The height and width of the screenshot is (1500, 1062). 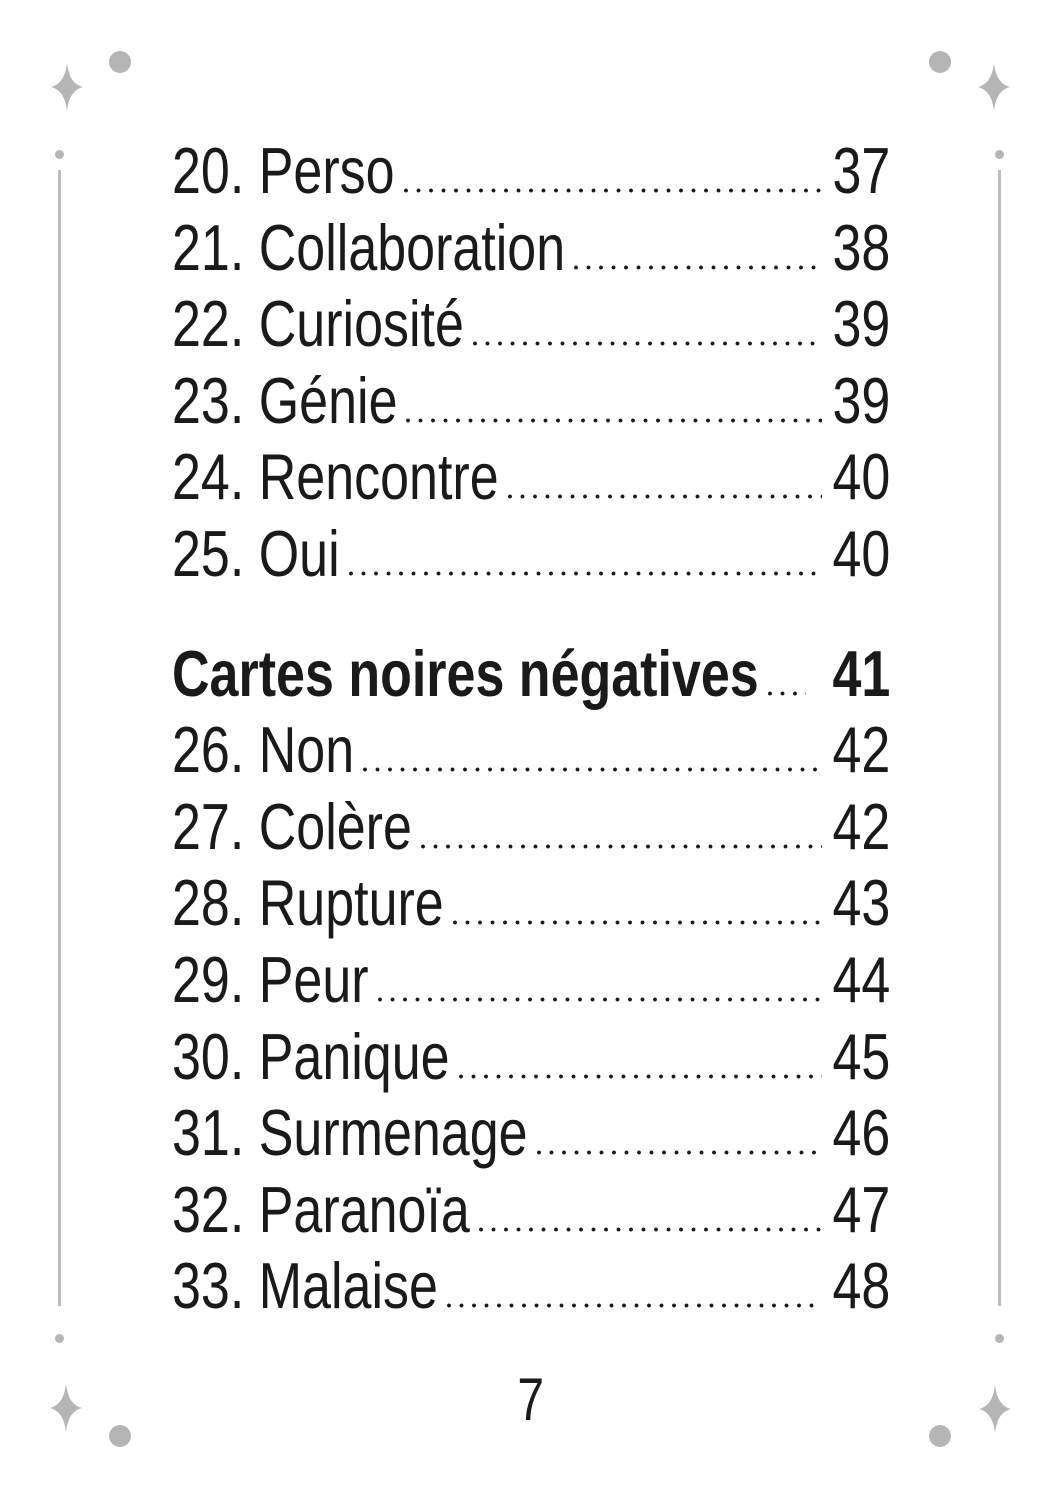 What do you see at coordinates (861, 1286) in the screenshot?
I see `toc-entry-page: 48` at bounding box center [861, 1286].